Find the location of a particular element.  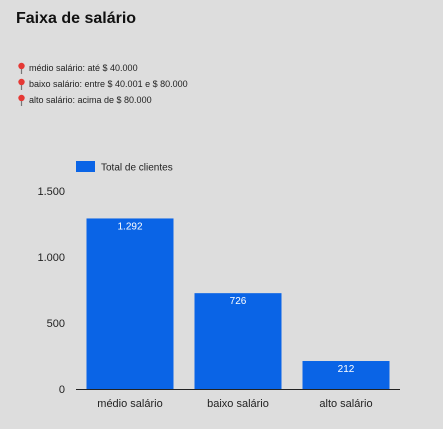

bar-value-label: 212 is located at coordinates (346, 369).